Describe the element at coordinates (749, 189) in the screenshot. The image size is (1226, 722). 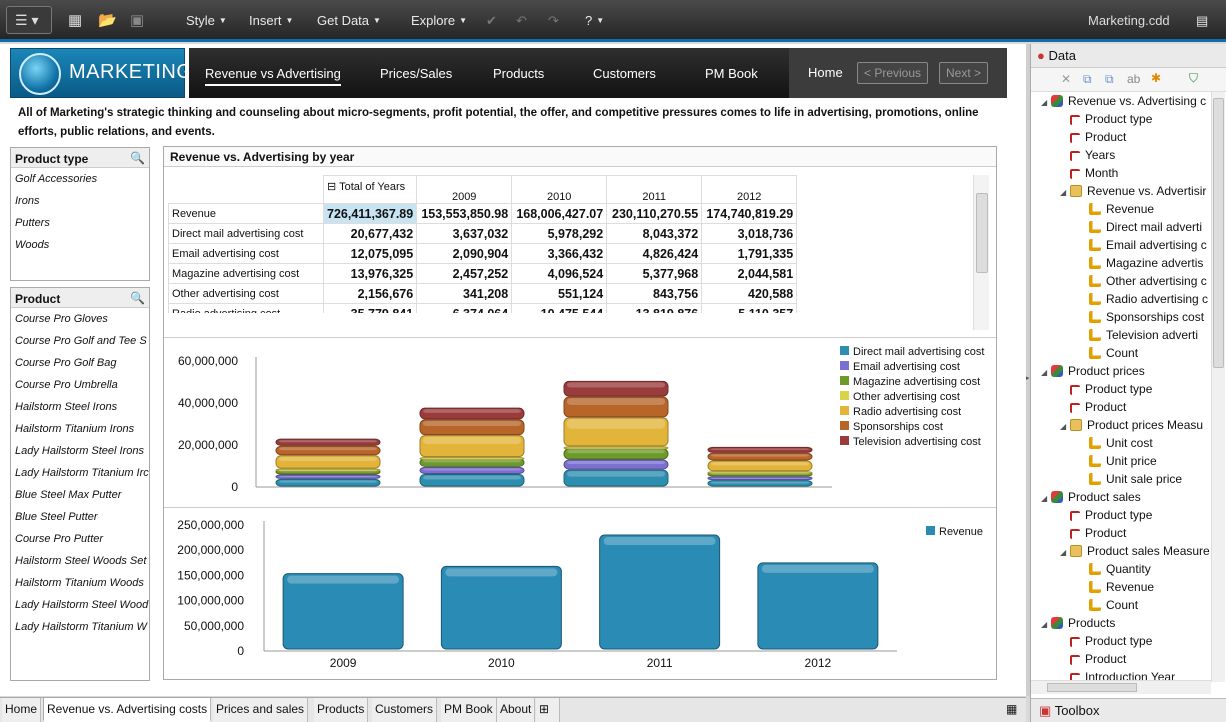
I see `year-header: 2012` at that location.